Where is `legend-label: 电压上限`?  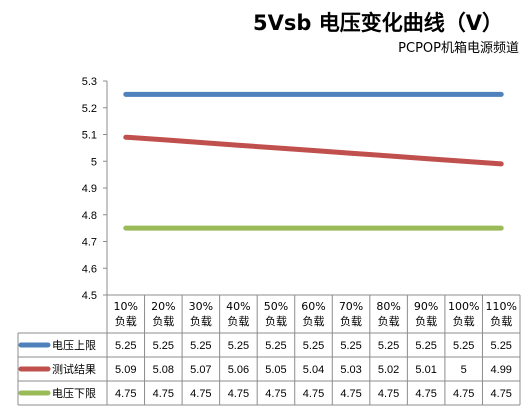 legend-label: 电压上限 is located at coordinates (74, 345).